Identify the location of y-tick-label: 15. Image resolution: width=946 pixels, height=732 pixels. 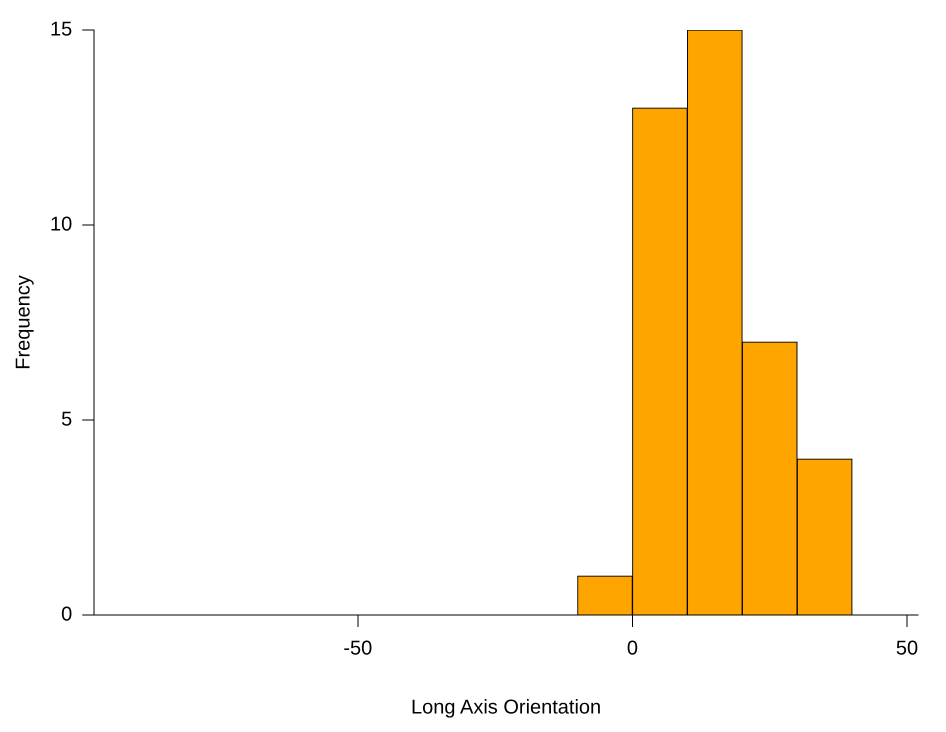
(61, 29).